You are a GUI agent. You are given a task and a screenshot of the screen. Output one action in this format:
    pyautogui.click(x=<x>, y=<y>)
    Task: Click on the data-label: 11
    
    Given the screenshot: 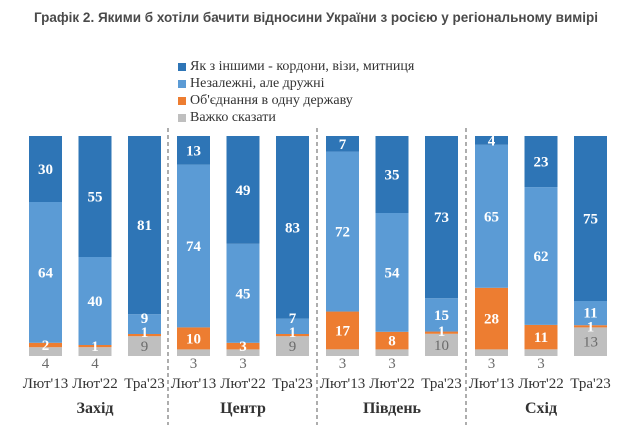 What is the action you would take?
    pyautogui.click(x=541, y=338)
    